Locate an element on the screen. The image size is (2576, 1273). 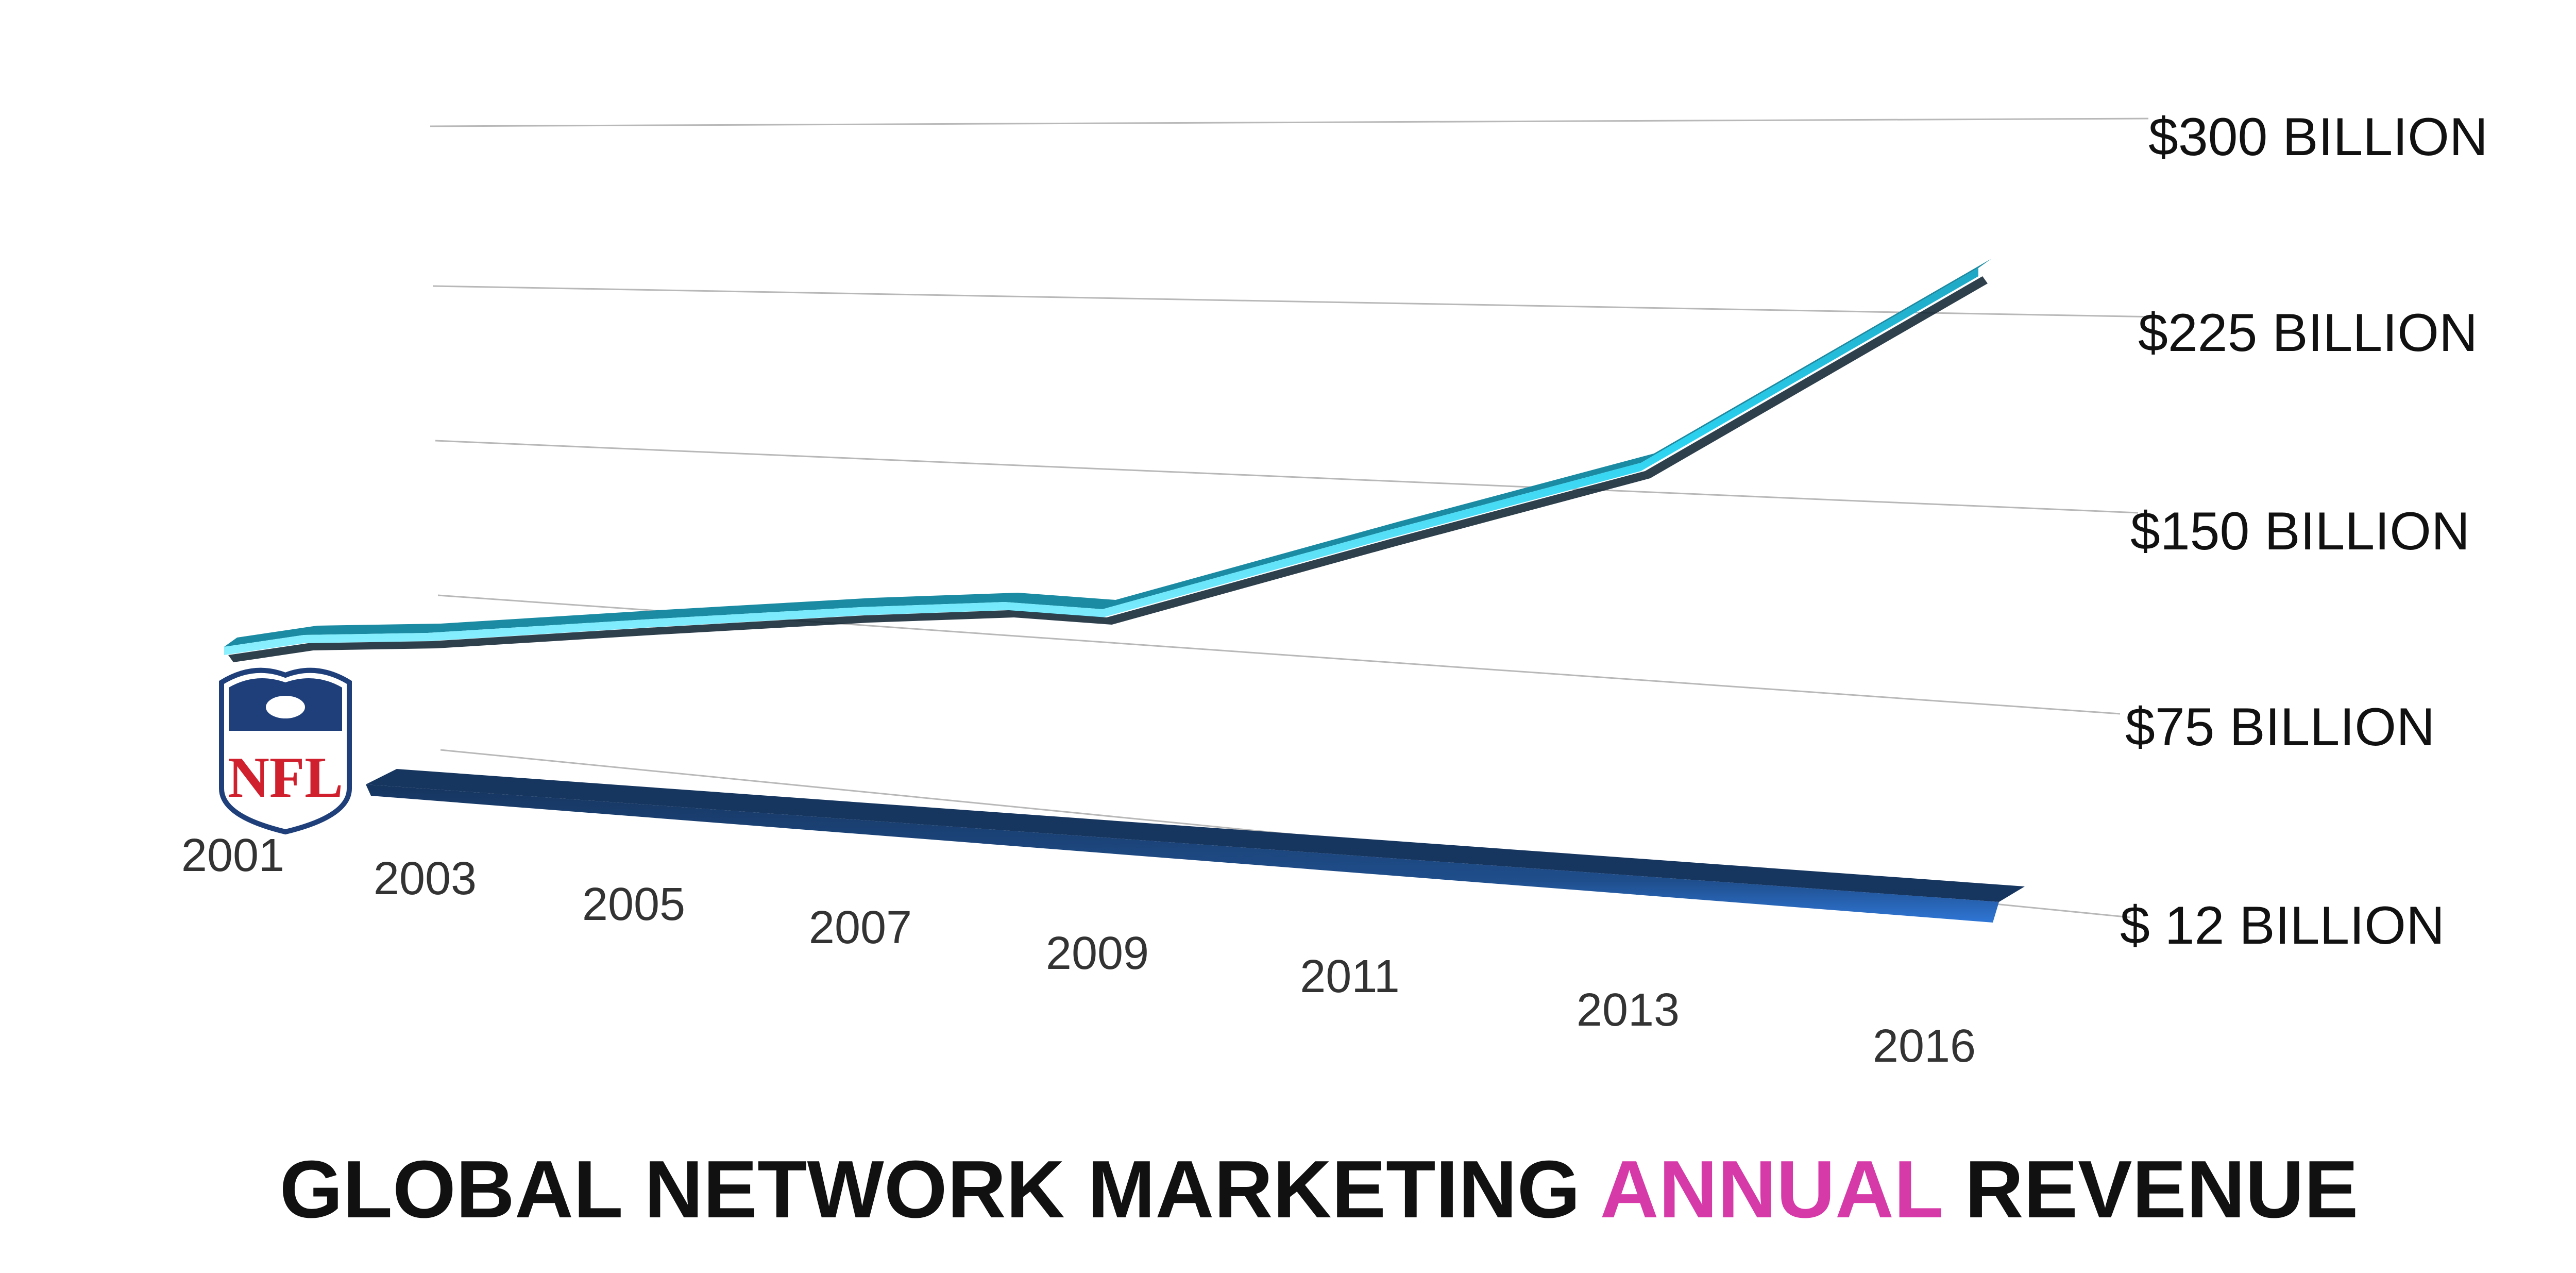
svg-text: NFL is located at coordinates (286, 778).